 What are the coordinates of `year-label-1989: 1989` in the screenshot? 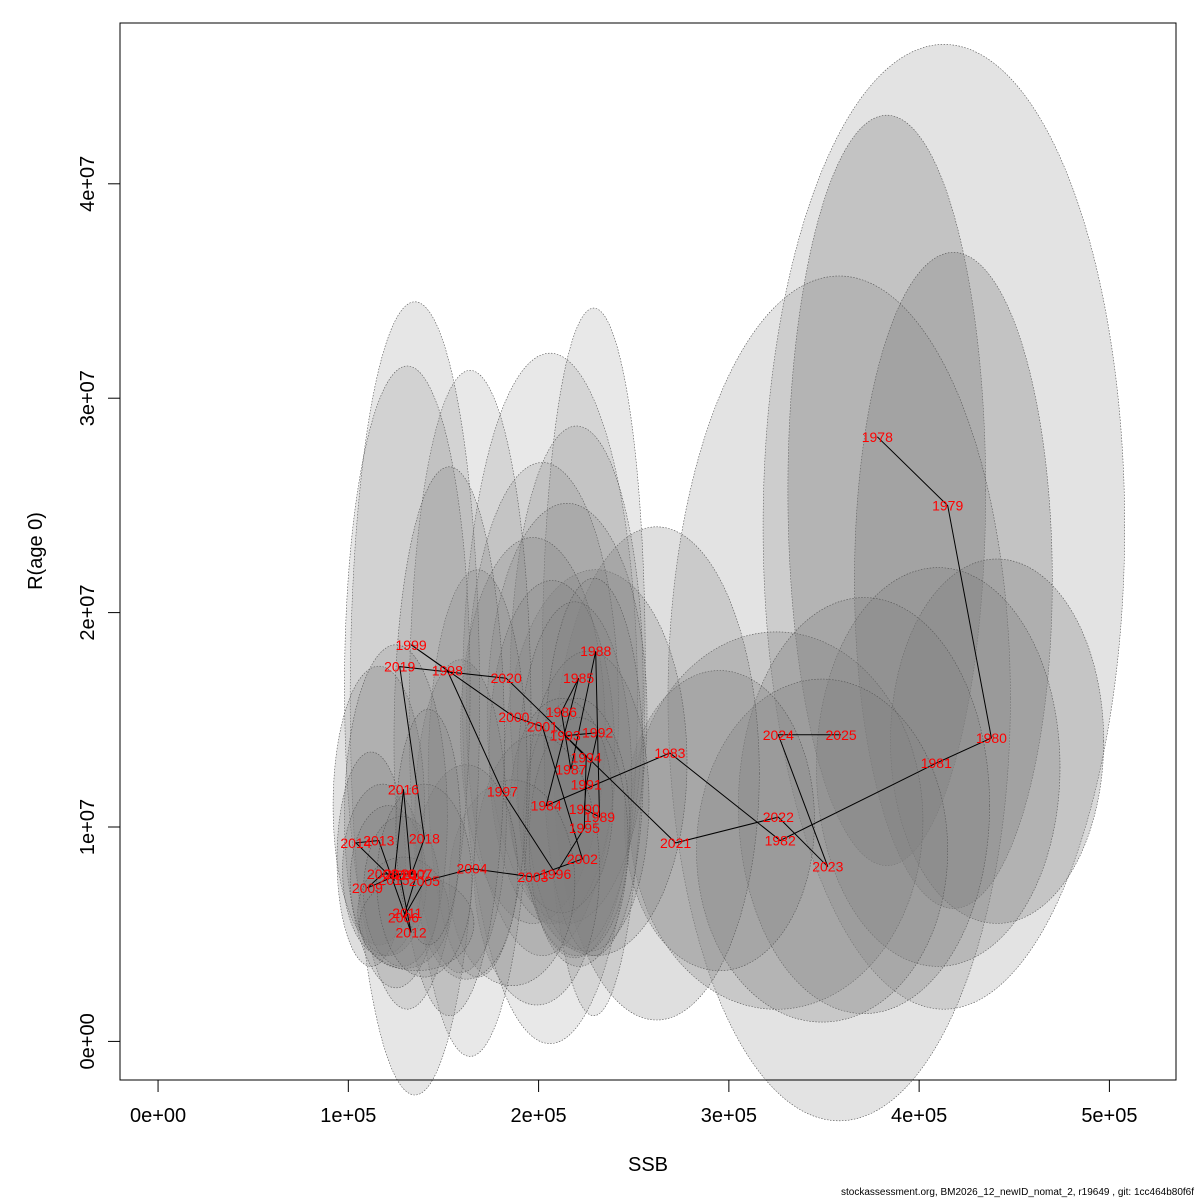 It's located at (599, 817).